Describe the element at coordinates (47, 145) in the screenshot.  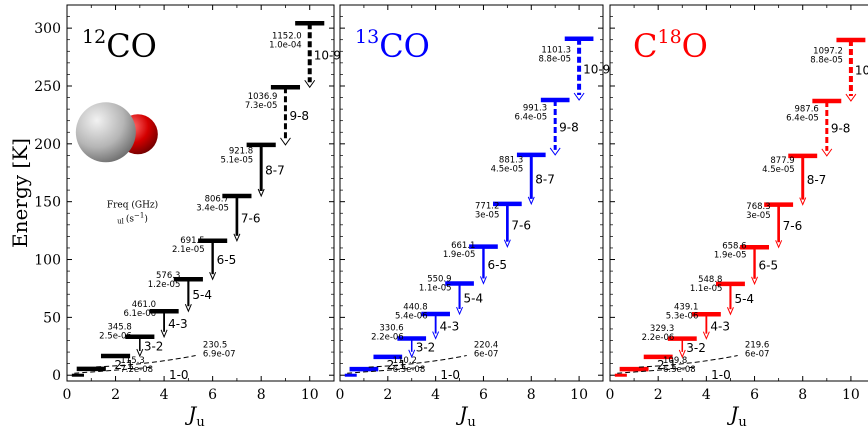
I see `y-tick-label: 200` at that location.